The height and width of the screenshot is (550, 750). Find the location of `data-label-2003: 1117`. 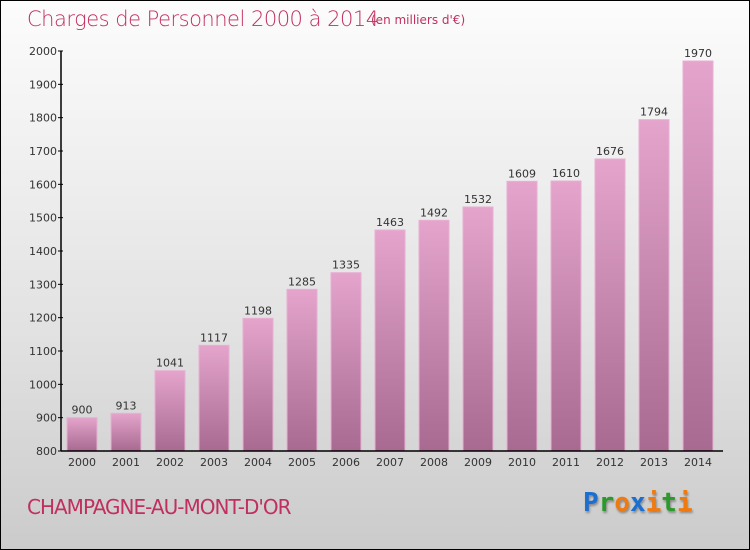

data-label-2003: 1117 is located at coordinates (214, 337).